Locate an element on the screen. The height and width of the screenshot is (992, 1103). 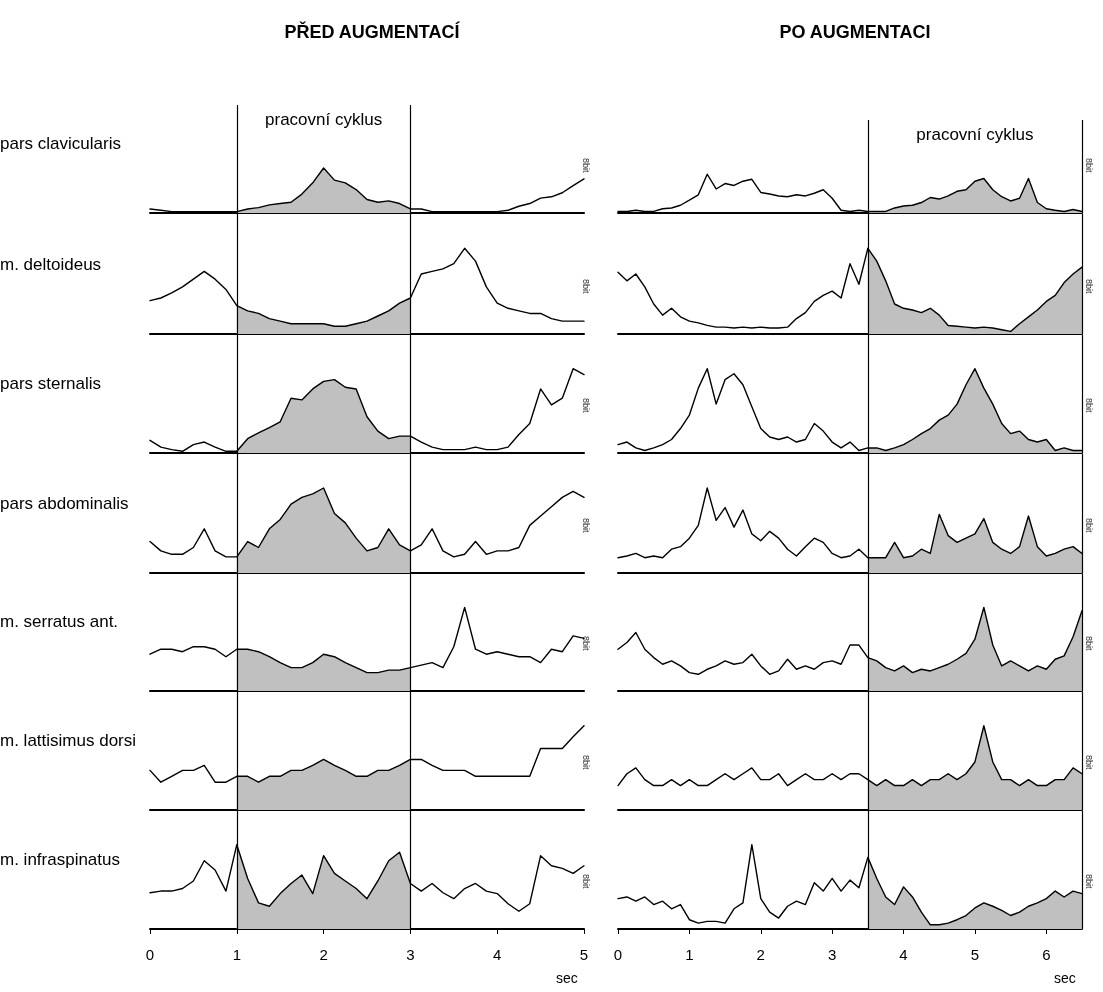
y-axis-title: m. infraspinatus is located at coordinates (60, 859).